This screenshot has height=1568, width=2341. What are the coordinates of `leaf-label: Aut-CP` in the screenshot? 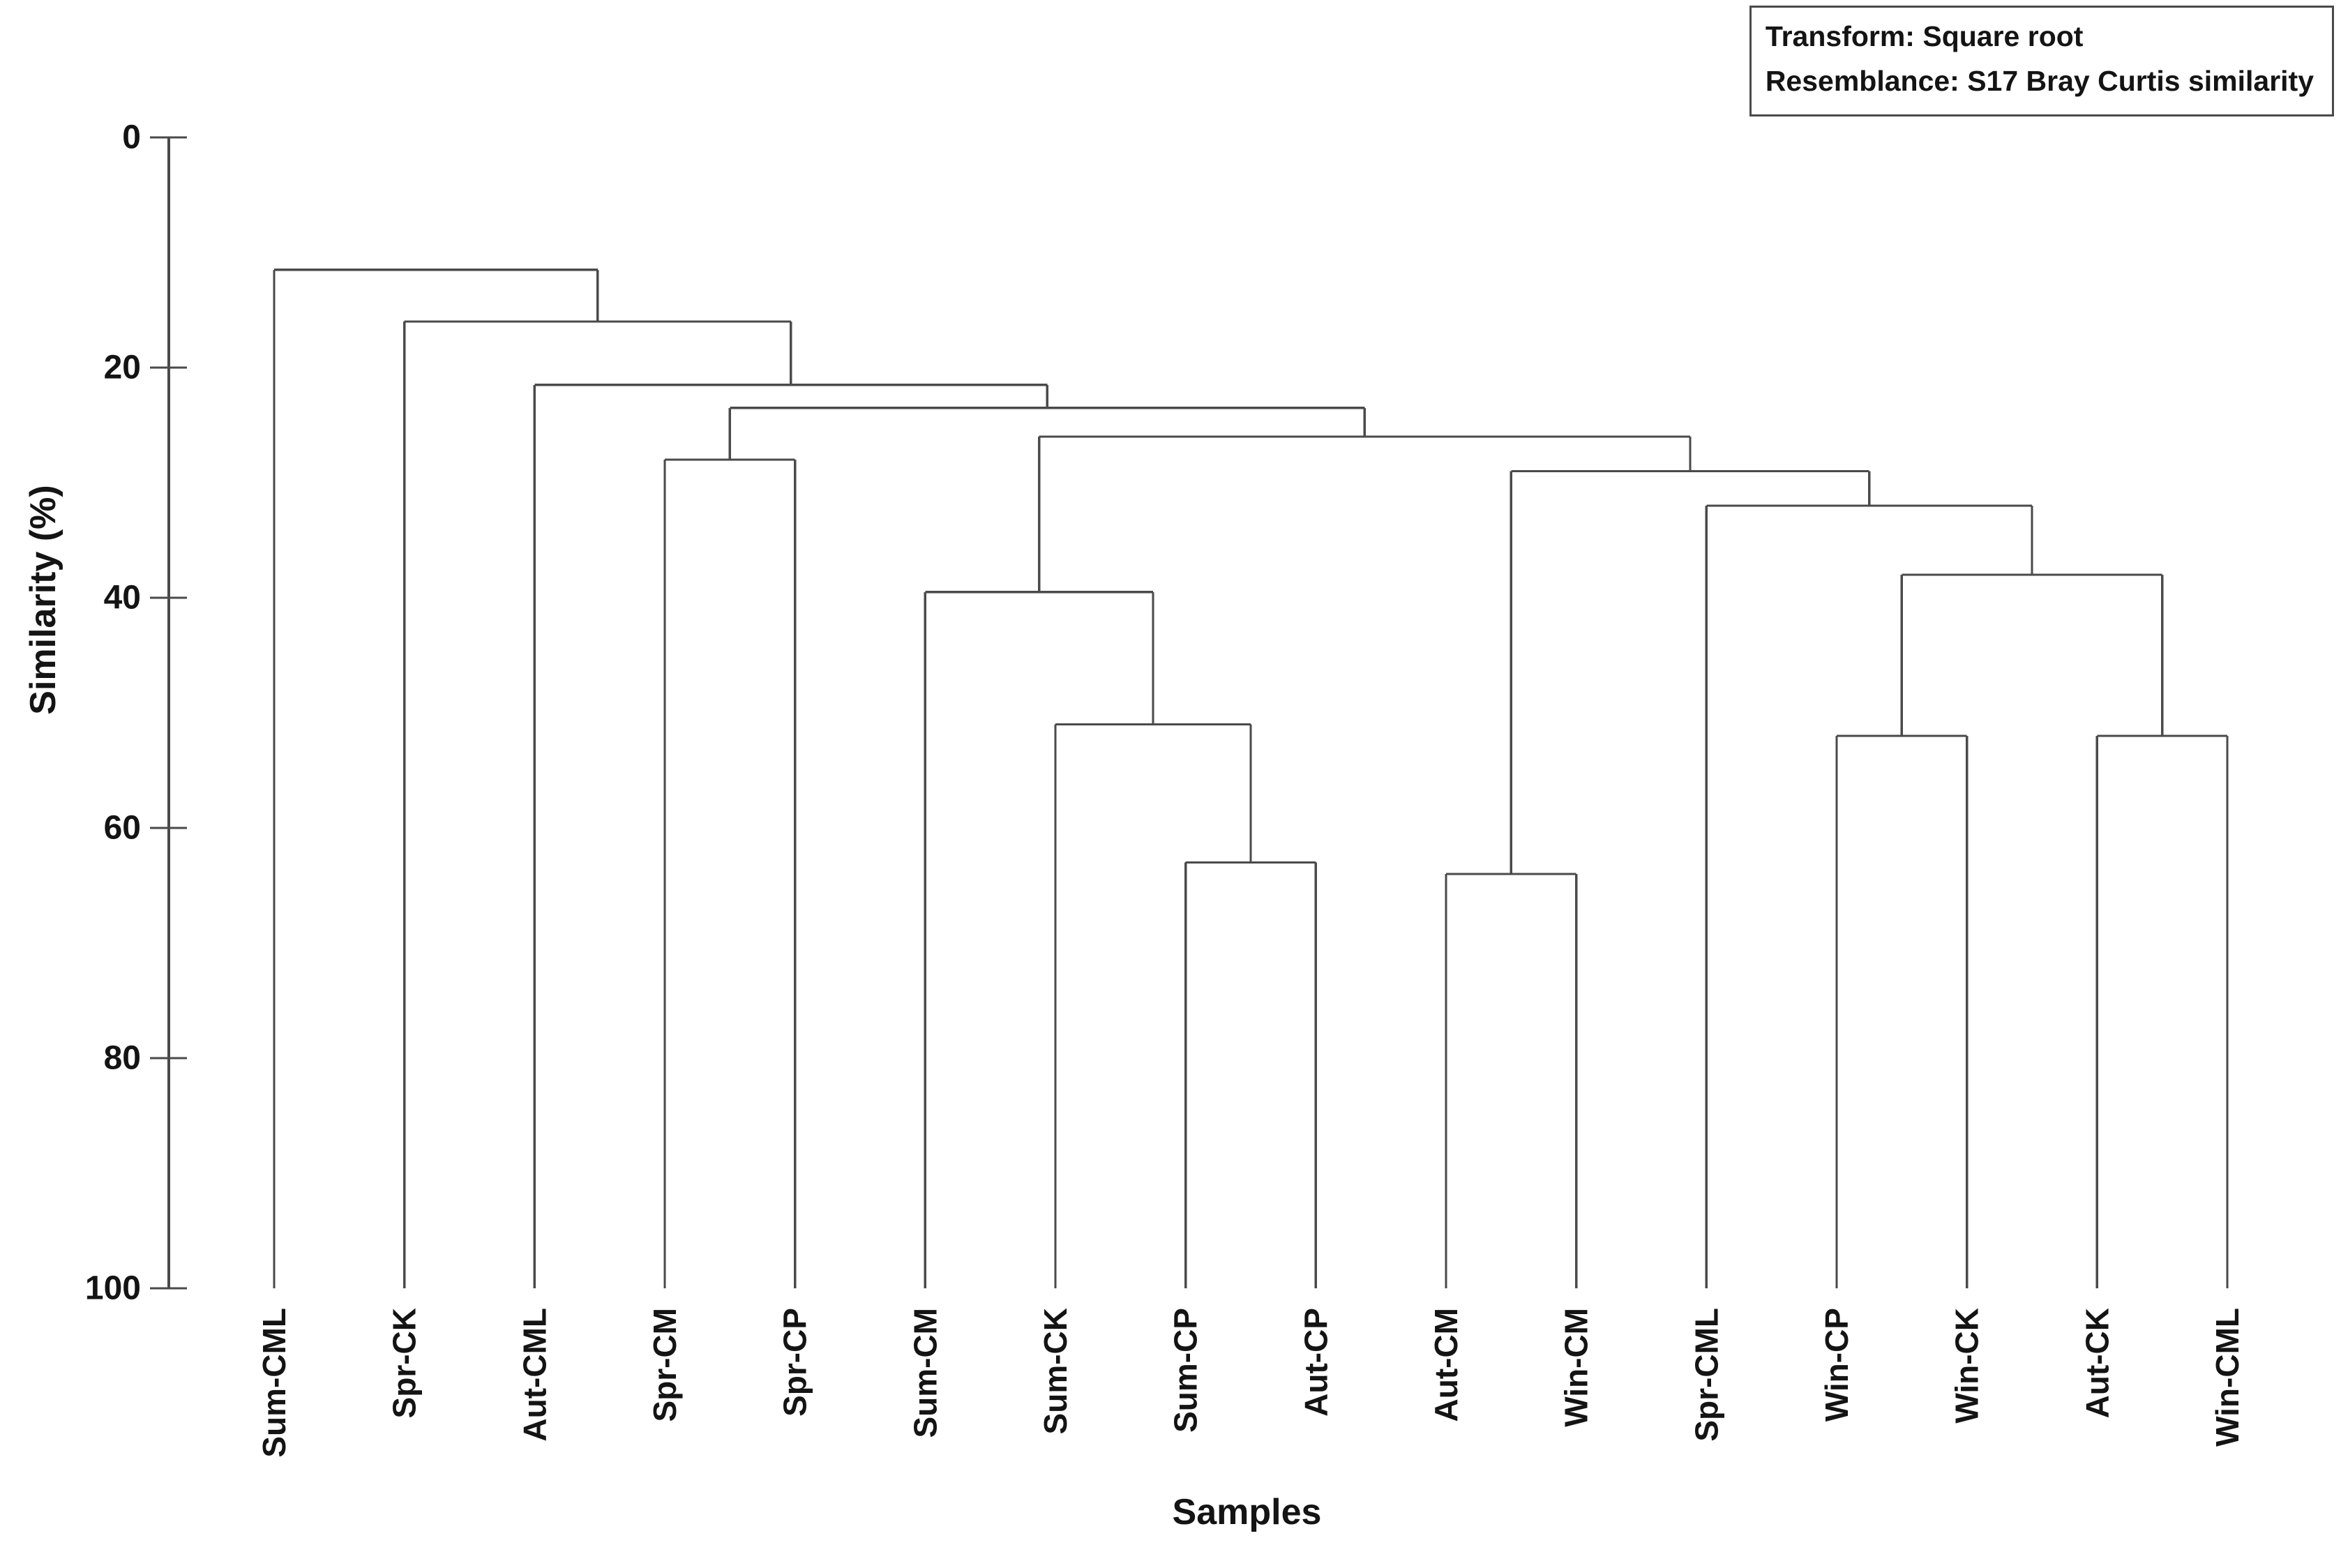 It's located at (1316, 1362).